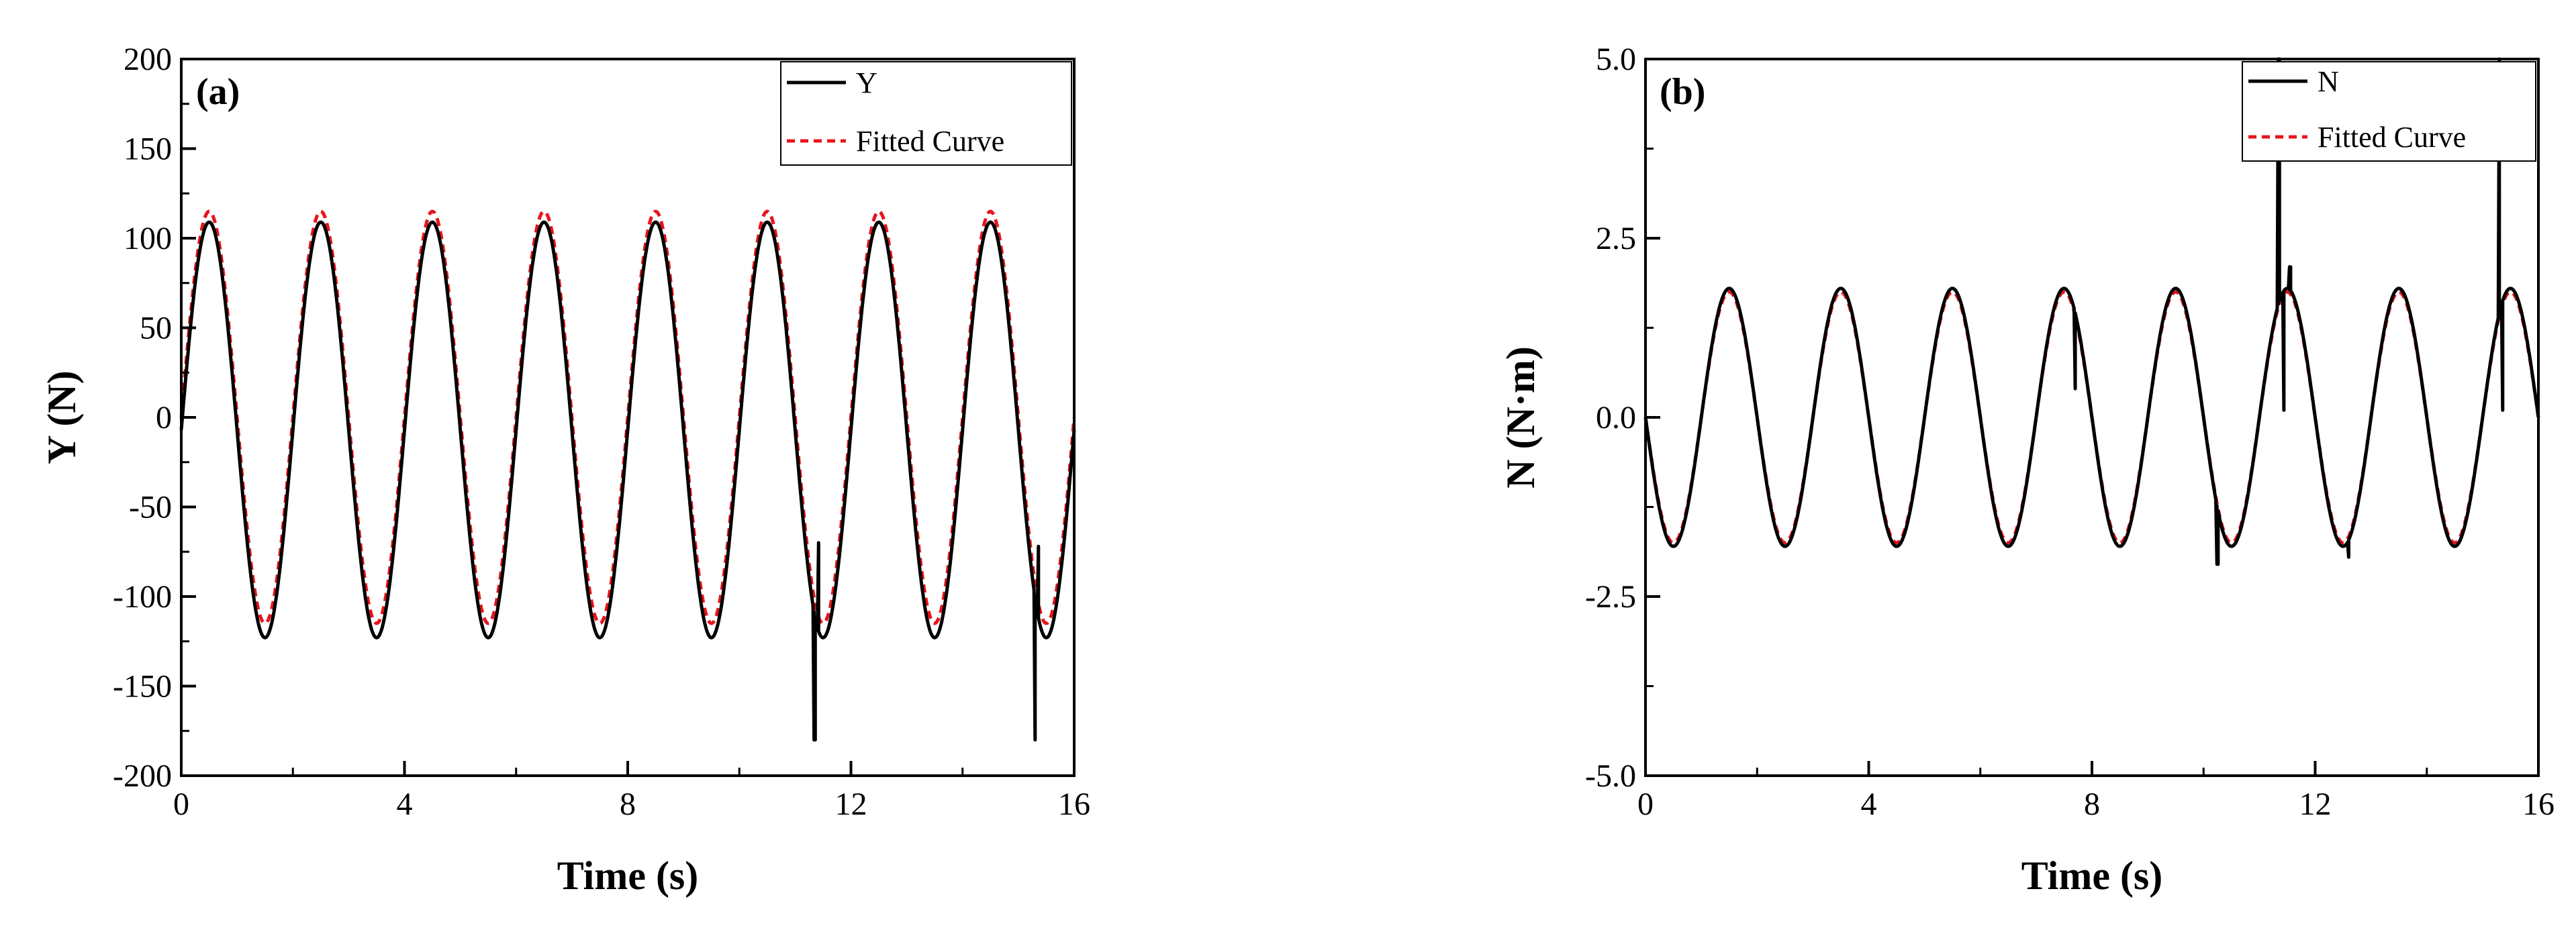 The height and width of the screenshot is (926, 2576). Describe the element at coordinates (150, 508) in the screenshot. I see `y-tick-label: -50` at that location.